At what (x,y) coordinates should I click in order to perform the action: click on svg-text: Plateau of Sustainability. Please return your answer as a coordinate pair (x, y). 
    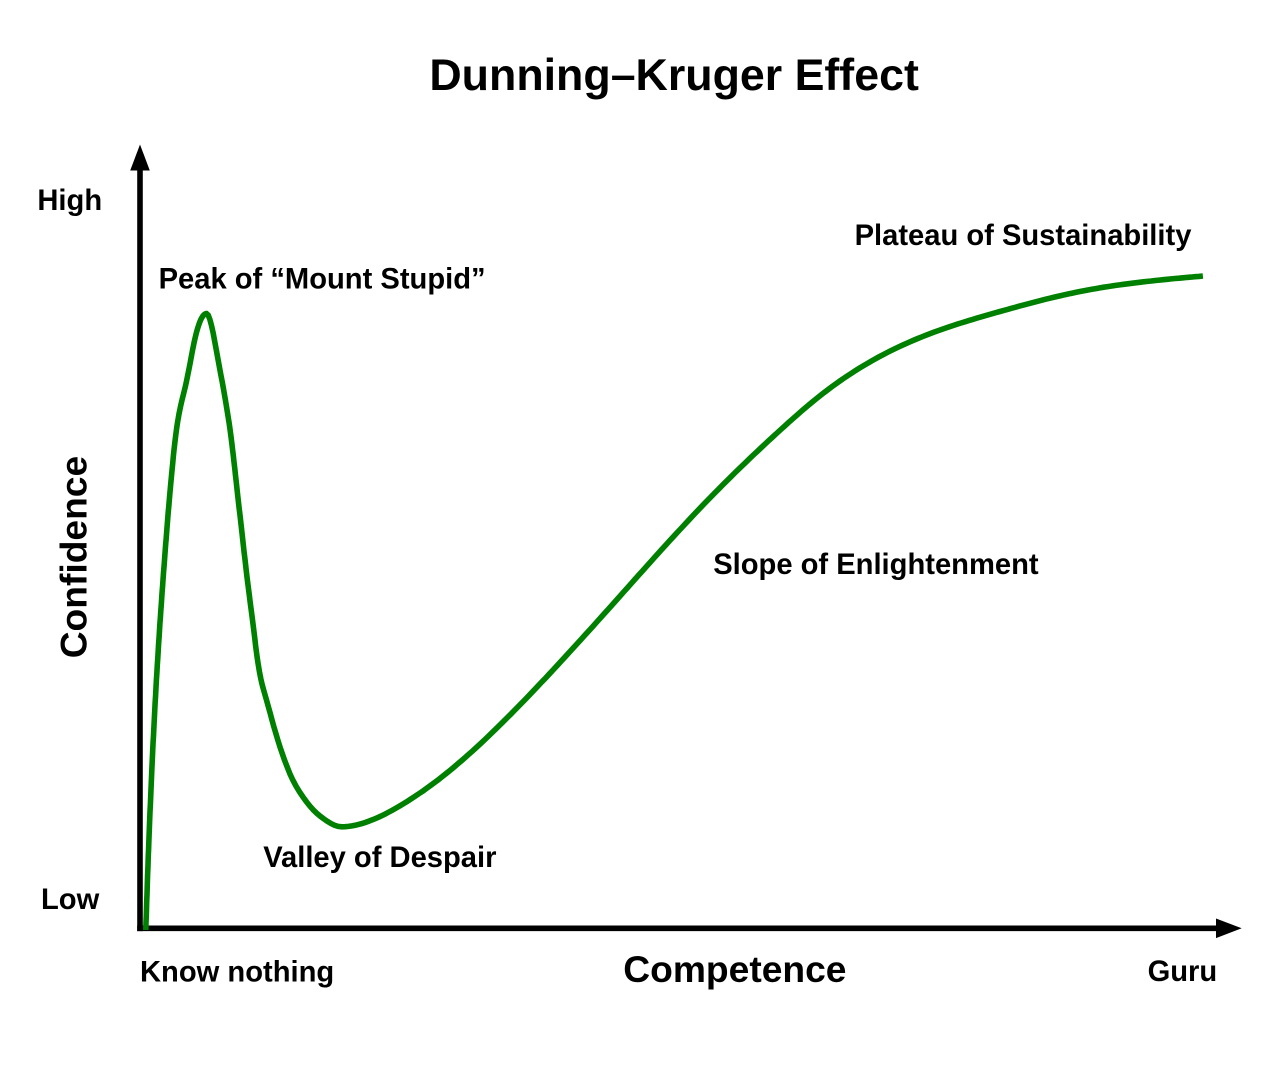
    Looking at the image, I should click on (1024, 236).